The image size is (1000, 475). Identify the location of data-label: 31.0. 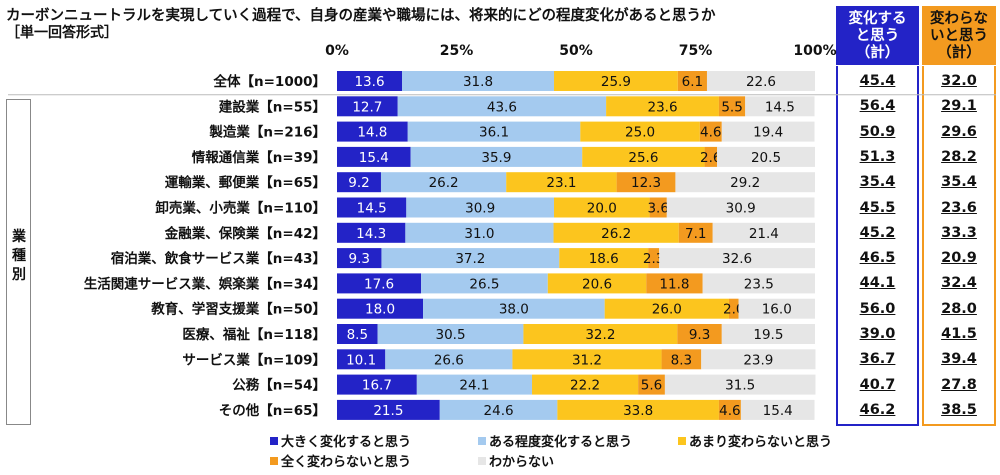
(479, 234).